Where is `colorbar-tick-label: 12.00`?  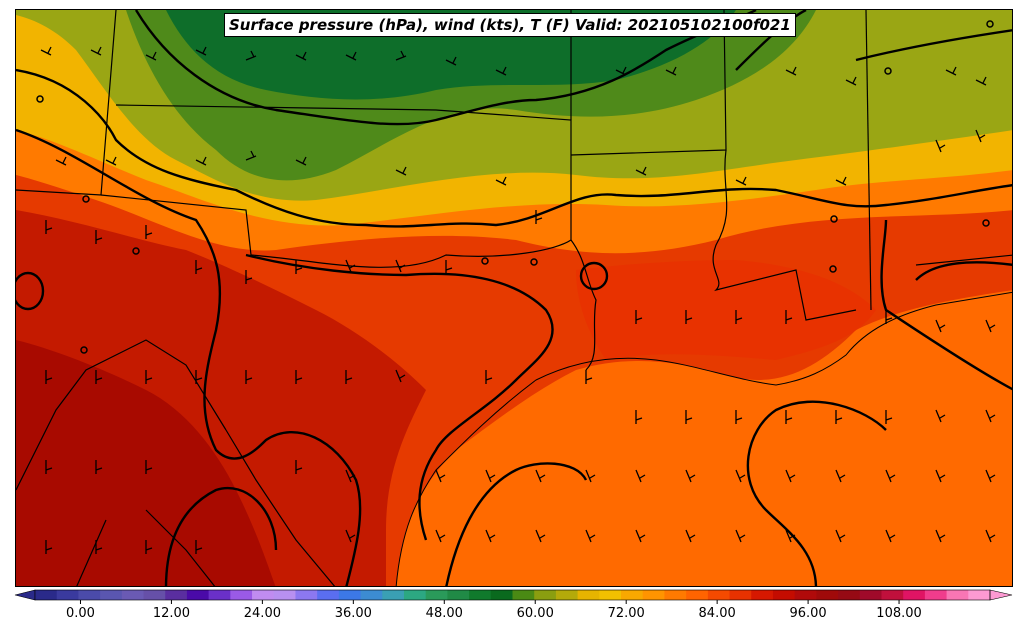 colorbar-tick-label: 12.00 is located at coordinates (171, 613).